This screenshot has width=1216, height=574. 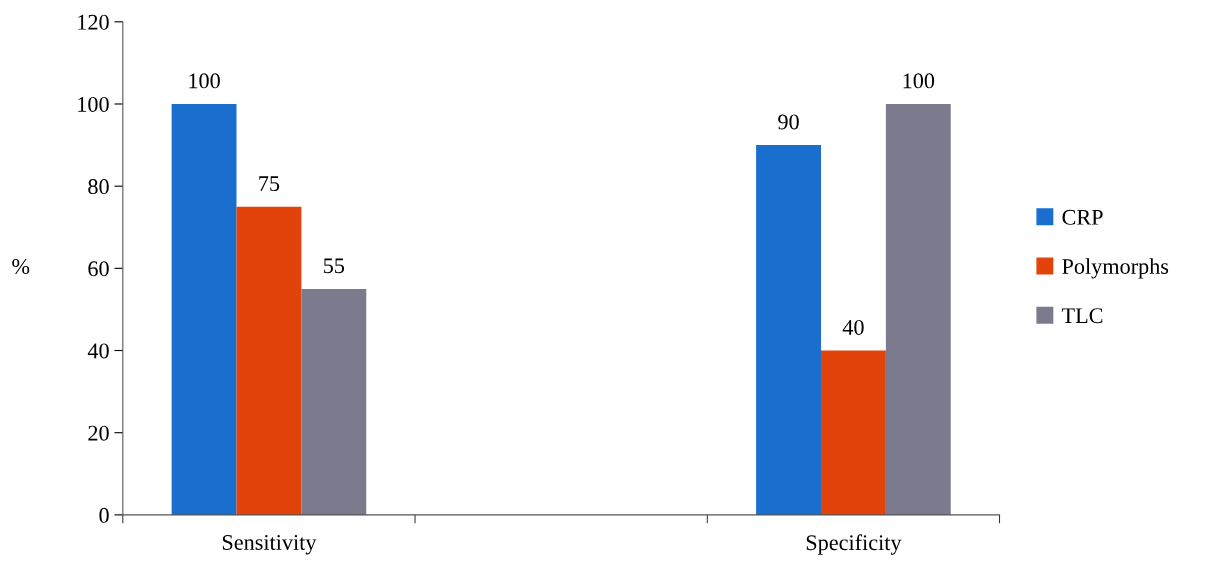 What do you see at coordinates (93, 22) in the screenshot?
I see `y-tick-label: 120` at bounding box center [93, 22].